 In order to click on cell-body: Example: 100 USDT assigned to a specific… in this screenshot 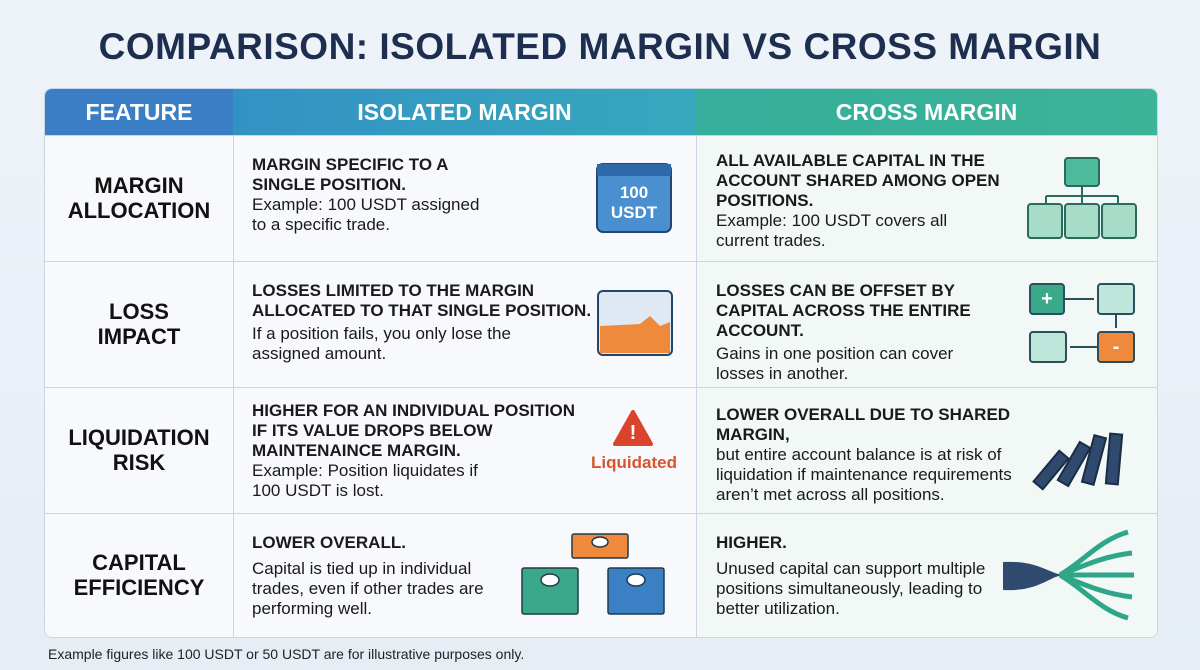, I will do `click(366, 214)`.